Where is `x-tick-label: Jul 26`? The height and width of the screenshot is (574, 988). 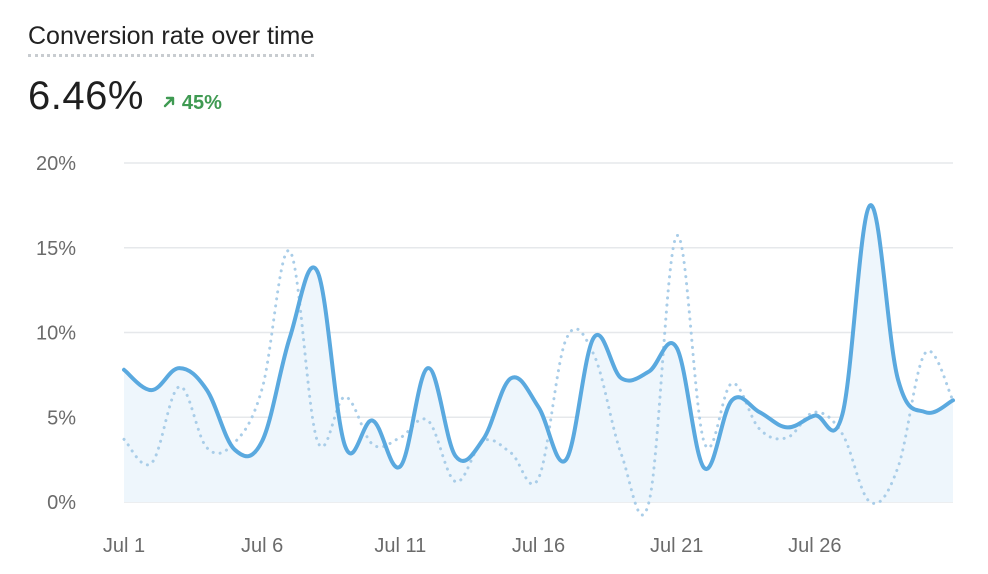 x-tick-label: Jul 26 is located at coordinates (814, 546).